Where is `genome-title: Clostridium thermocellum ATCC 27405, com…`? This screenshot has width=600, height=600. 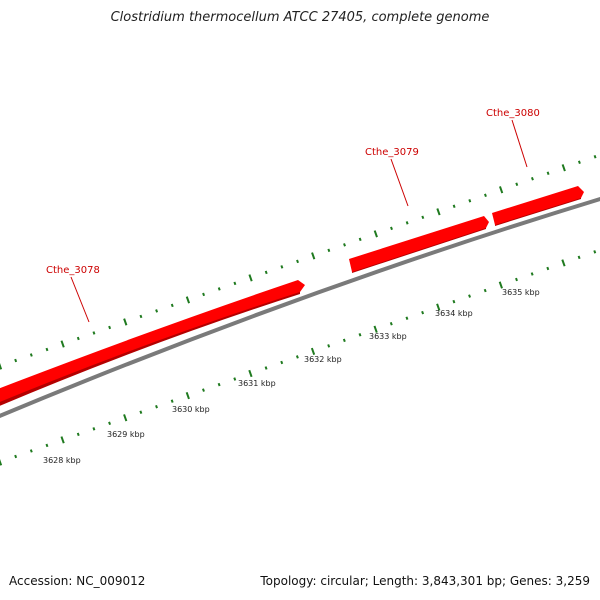 genome-title: Clostridium thermocellum ATCC 27405, com… is located at coordinates (300, 17).